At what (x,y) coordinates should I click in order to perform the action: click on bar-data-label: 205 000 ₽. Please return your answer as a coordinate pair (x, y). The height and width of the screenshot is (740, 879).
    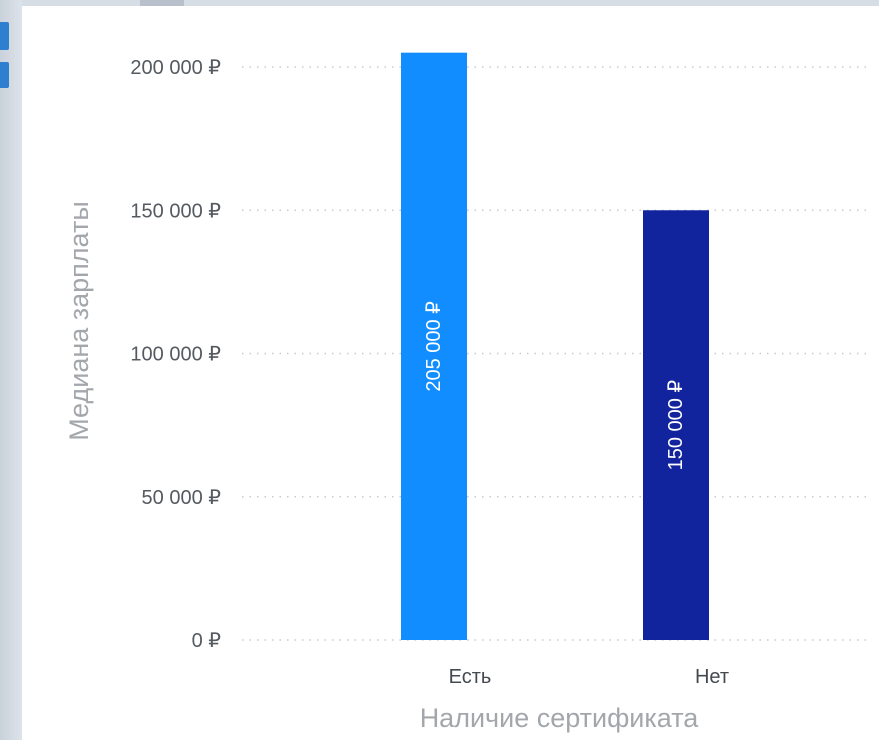
    Looking at the image, I should click on (434, 346).